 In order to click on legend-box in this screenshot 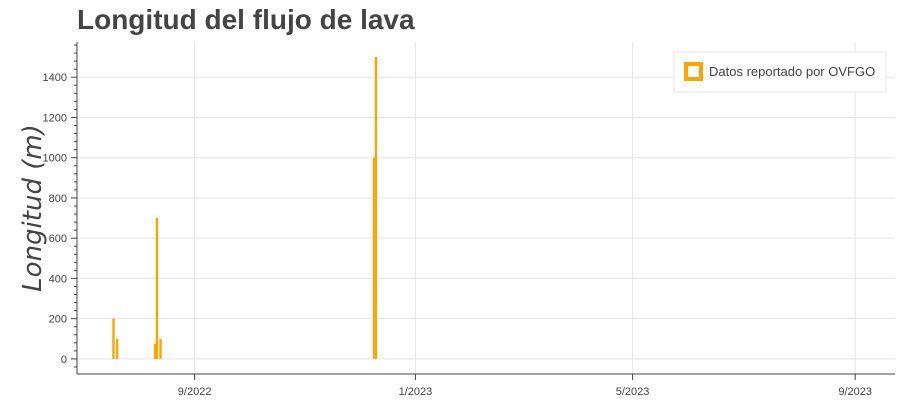, I will do `click(780, 72)`.